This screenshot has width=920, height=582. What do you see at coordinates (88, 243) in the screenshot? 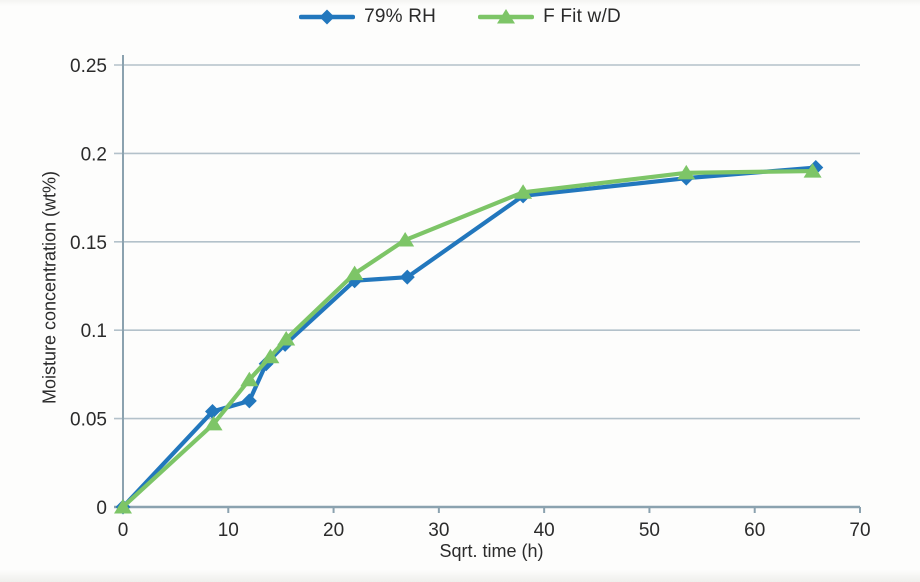
I see `y-tick-label: 0.15` at bounding box center [88, 243].